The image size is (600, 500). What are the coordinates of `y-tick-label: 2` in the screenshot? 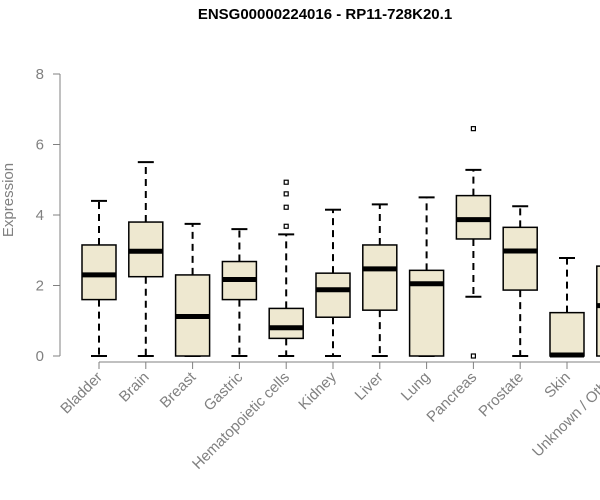 It's located at (40, 286).